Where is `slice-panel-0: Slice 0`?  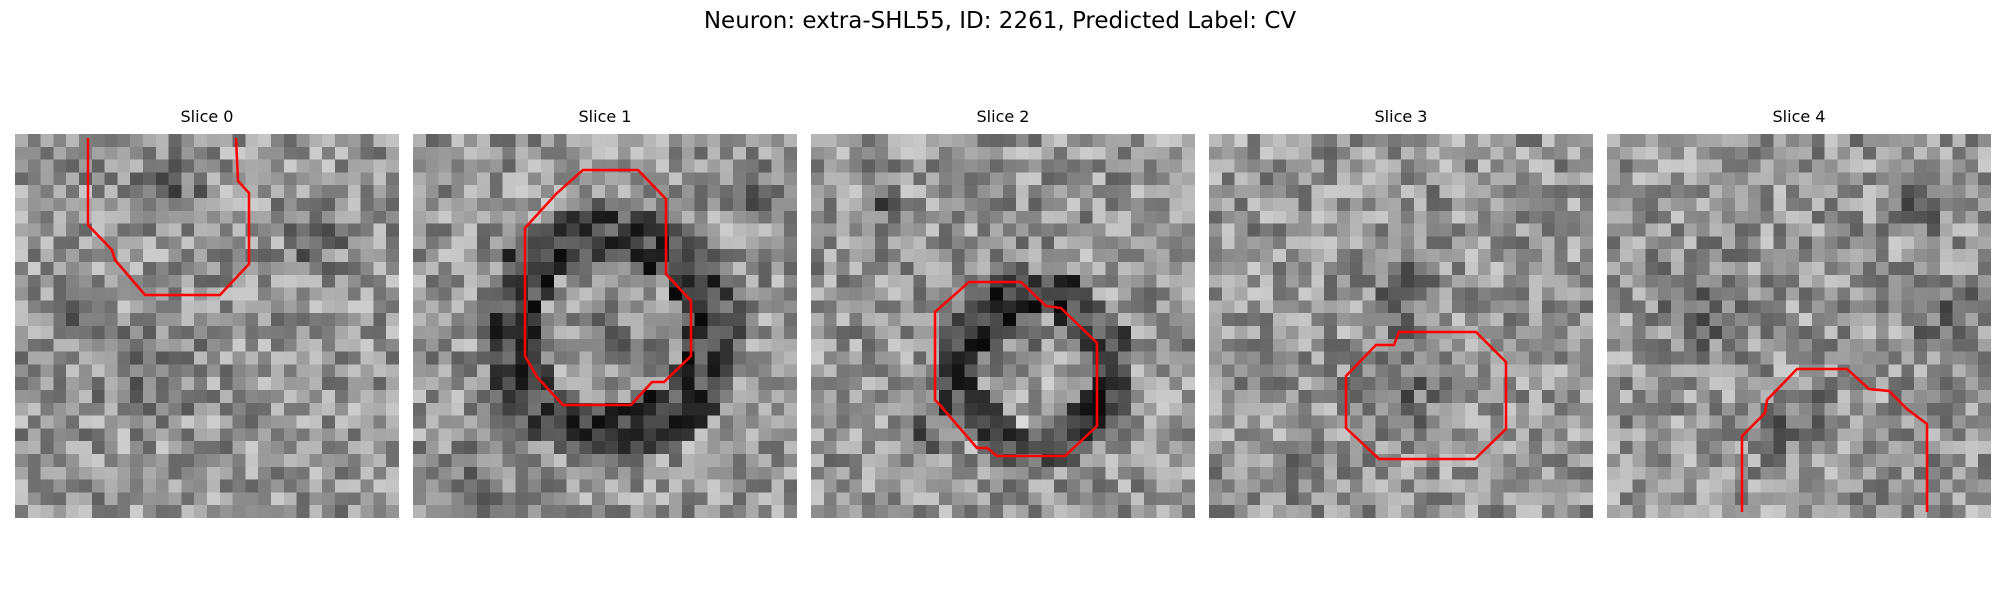
slice-panel-0: Slice 0 is located at coordinates (207, 312).